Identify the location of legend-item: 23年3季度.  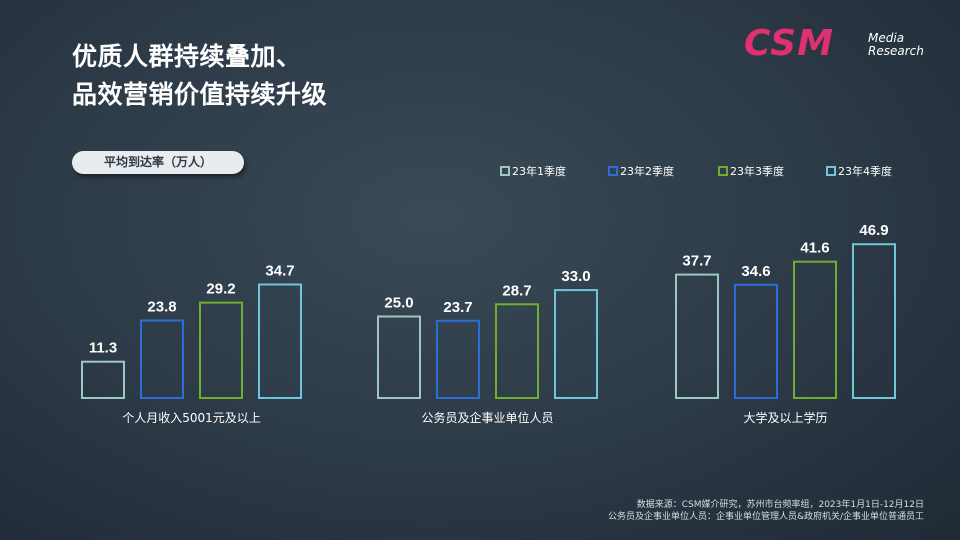
(751, 172).